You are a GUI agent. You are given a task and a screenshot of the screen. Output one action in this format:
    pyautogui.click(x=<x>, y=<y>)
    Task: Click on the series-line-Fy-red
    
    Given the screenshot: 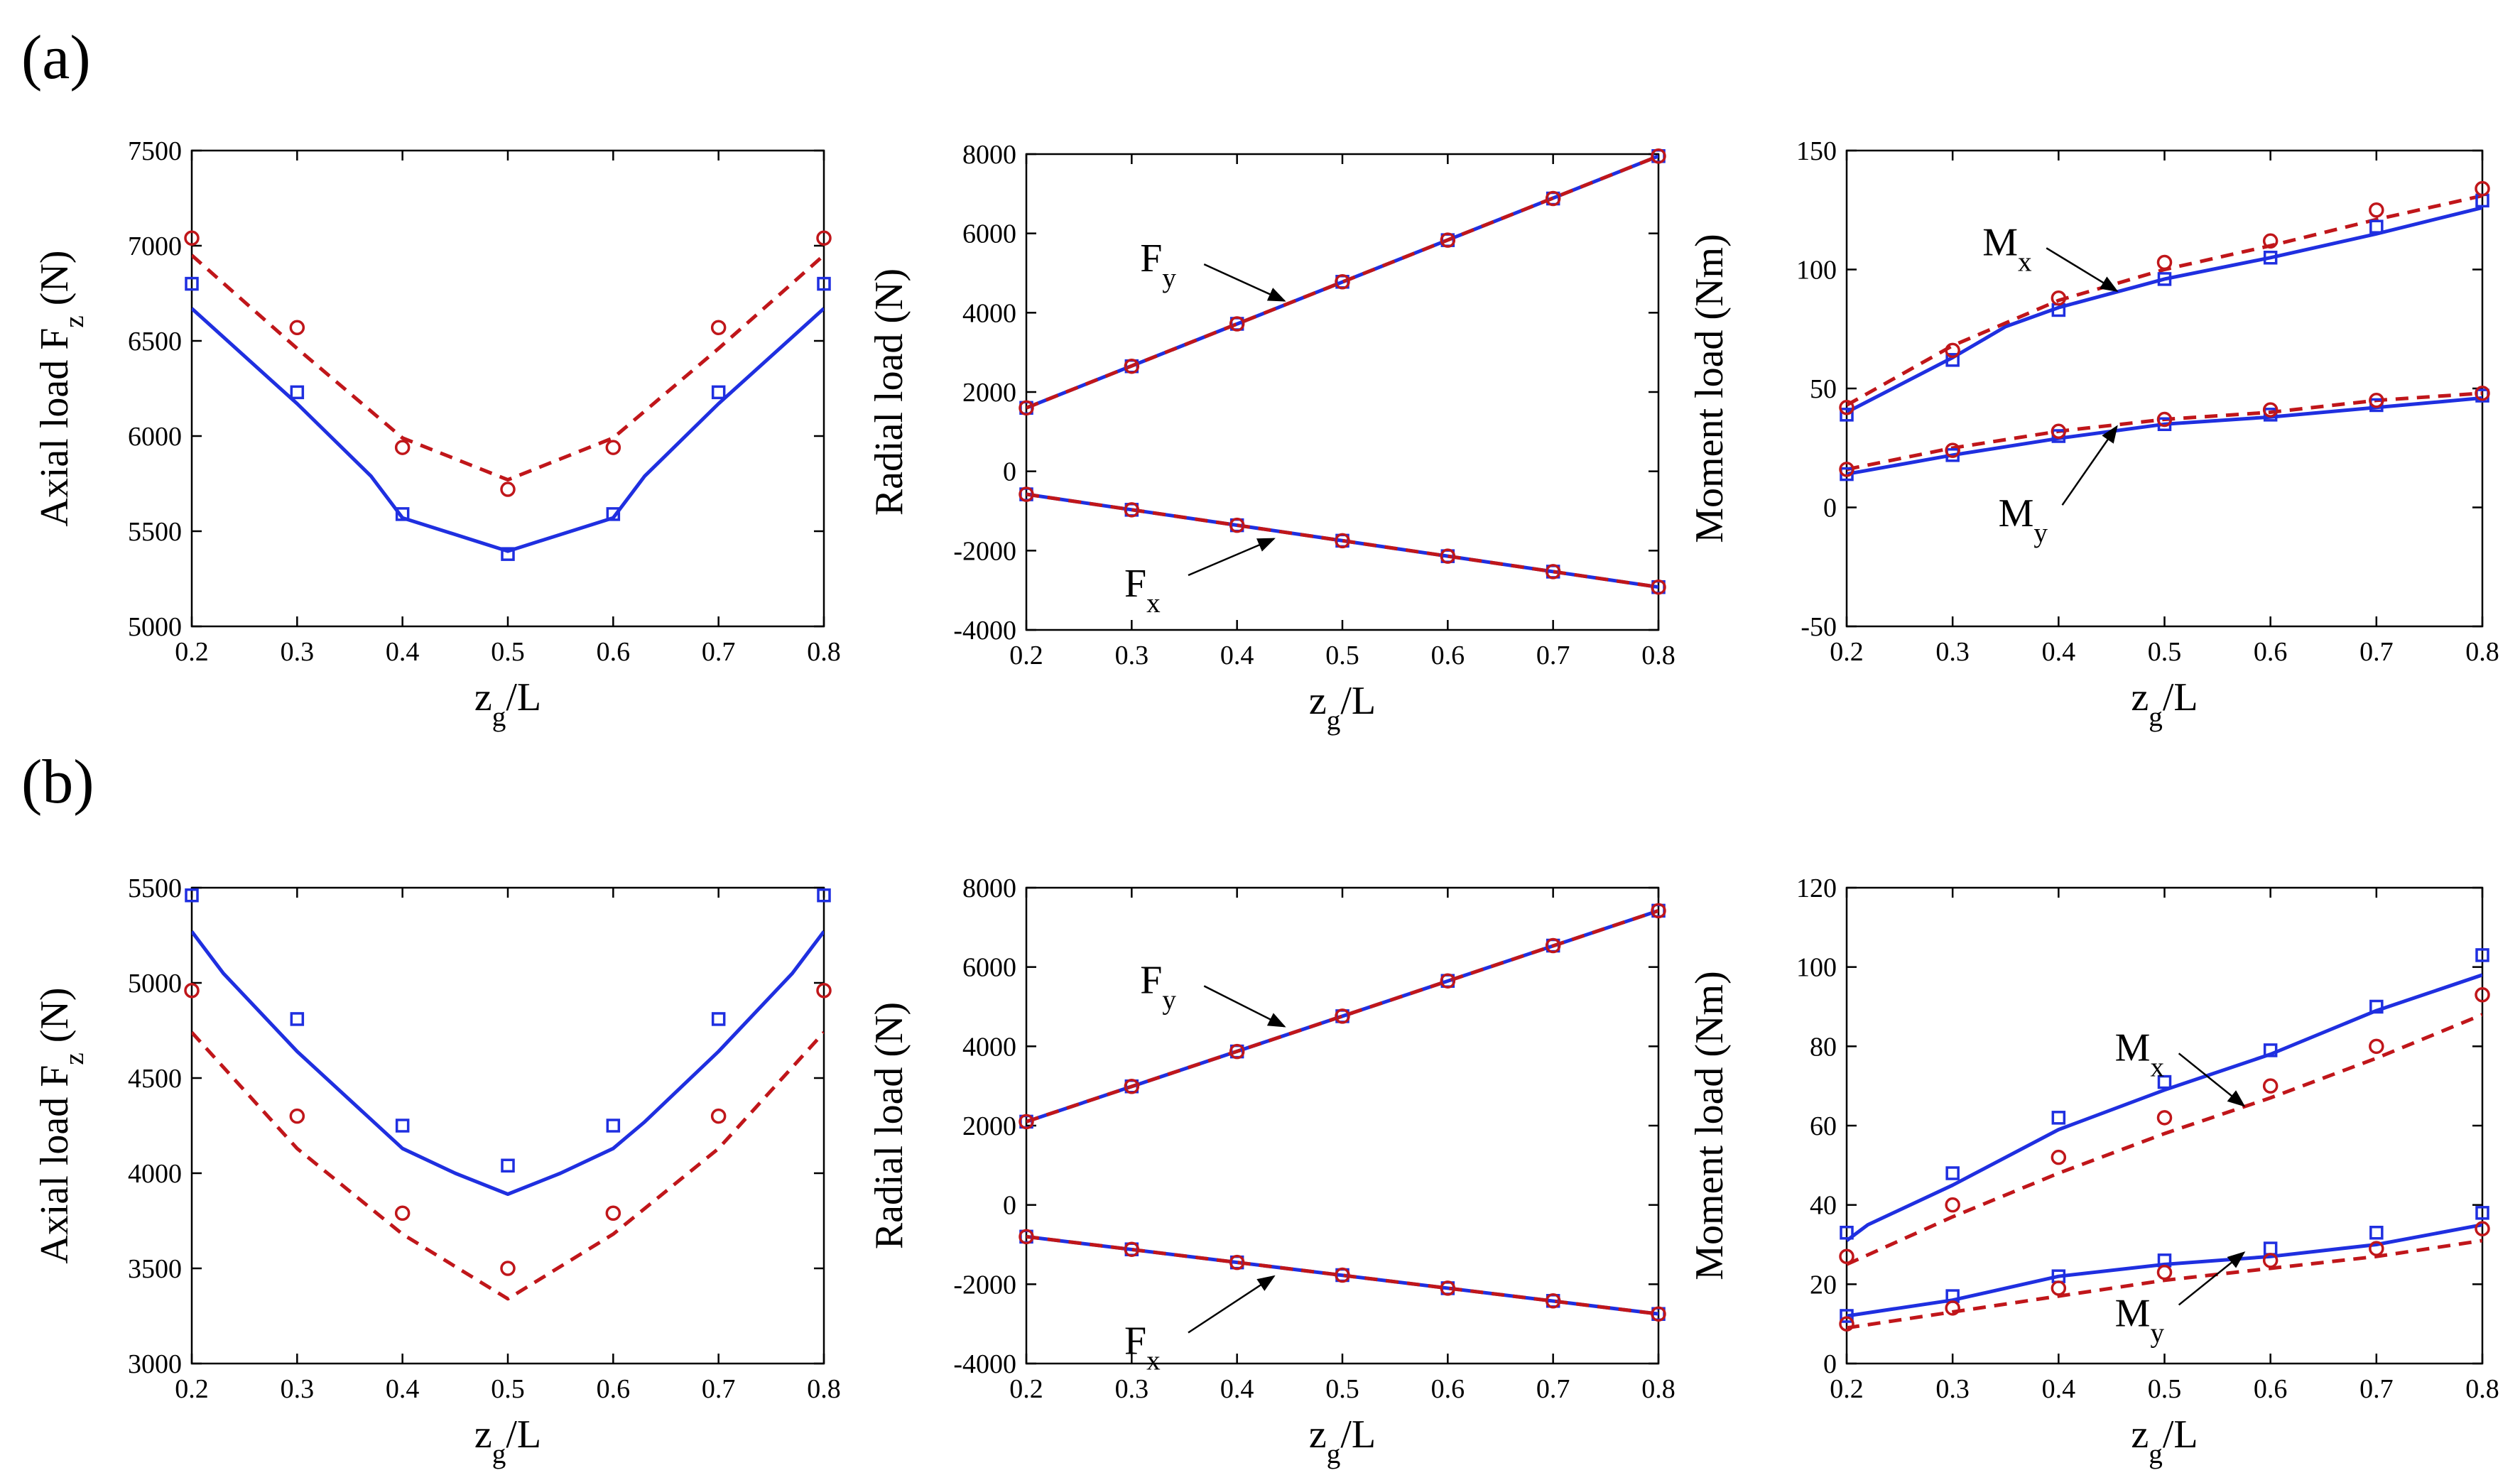 What is the action you would take?
    pyautogui.click(x=1342, y=282)
    